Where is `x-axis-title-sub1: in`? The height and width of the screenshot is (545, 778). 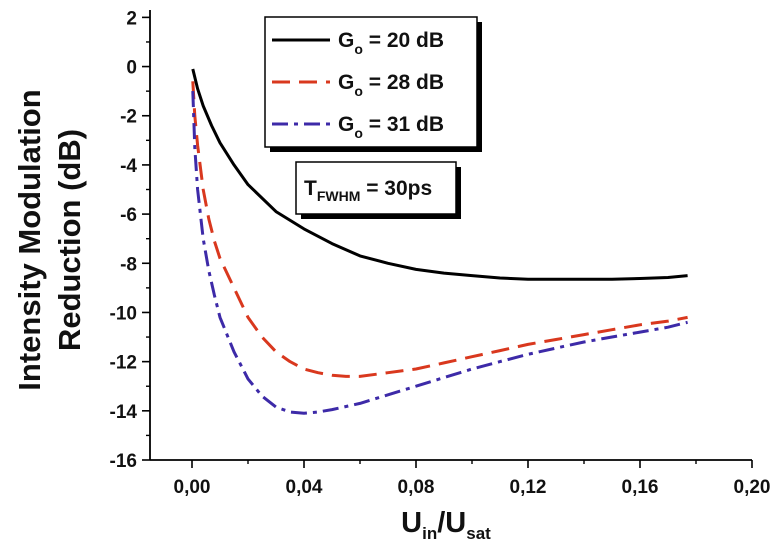 x-axis-title-sub1: in is located at coordinates (429, 533).